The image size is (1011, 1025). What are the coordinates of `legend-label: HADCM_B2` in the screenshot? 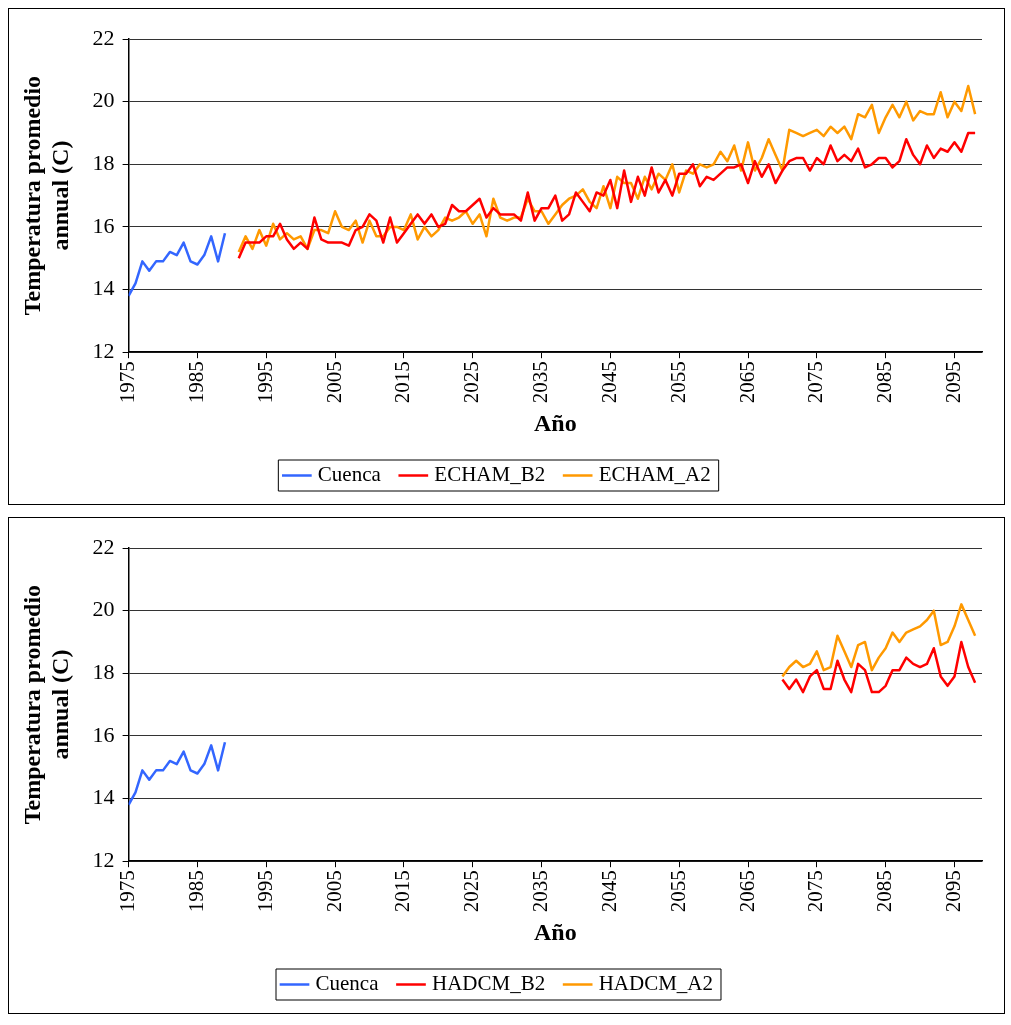 It's located at (488, 983).